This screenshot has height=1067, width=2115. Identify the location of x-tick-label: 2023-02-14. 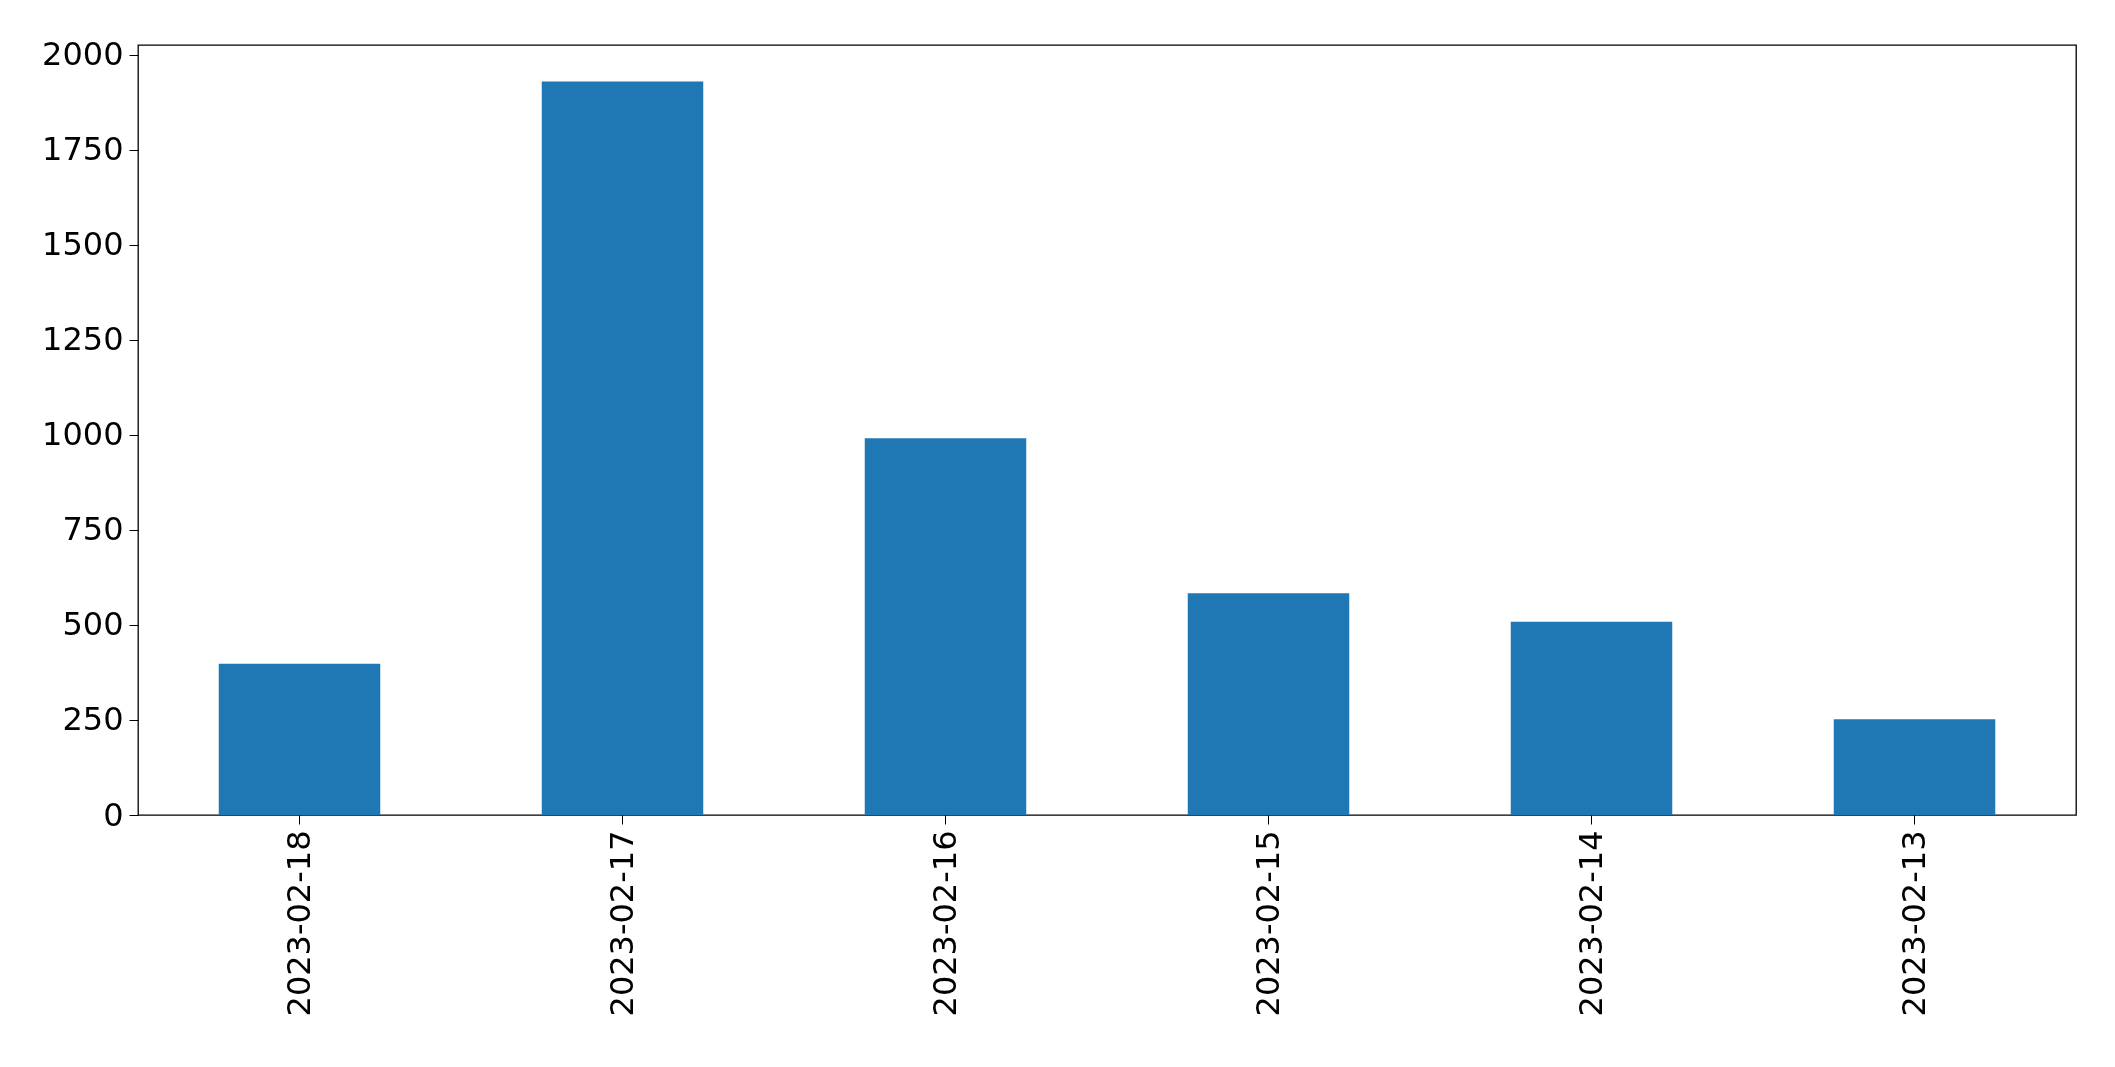
(1590, 923).